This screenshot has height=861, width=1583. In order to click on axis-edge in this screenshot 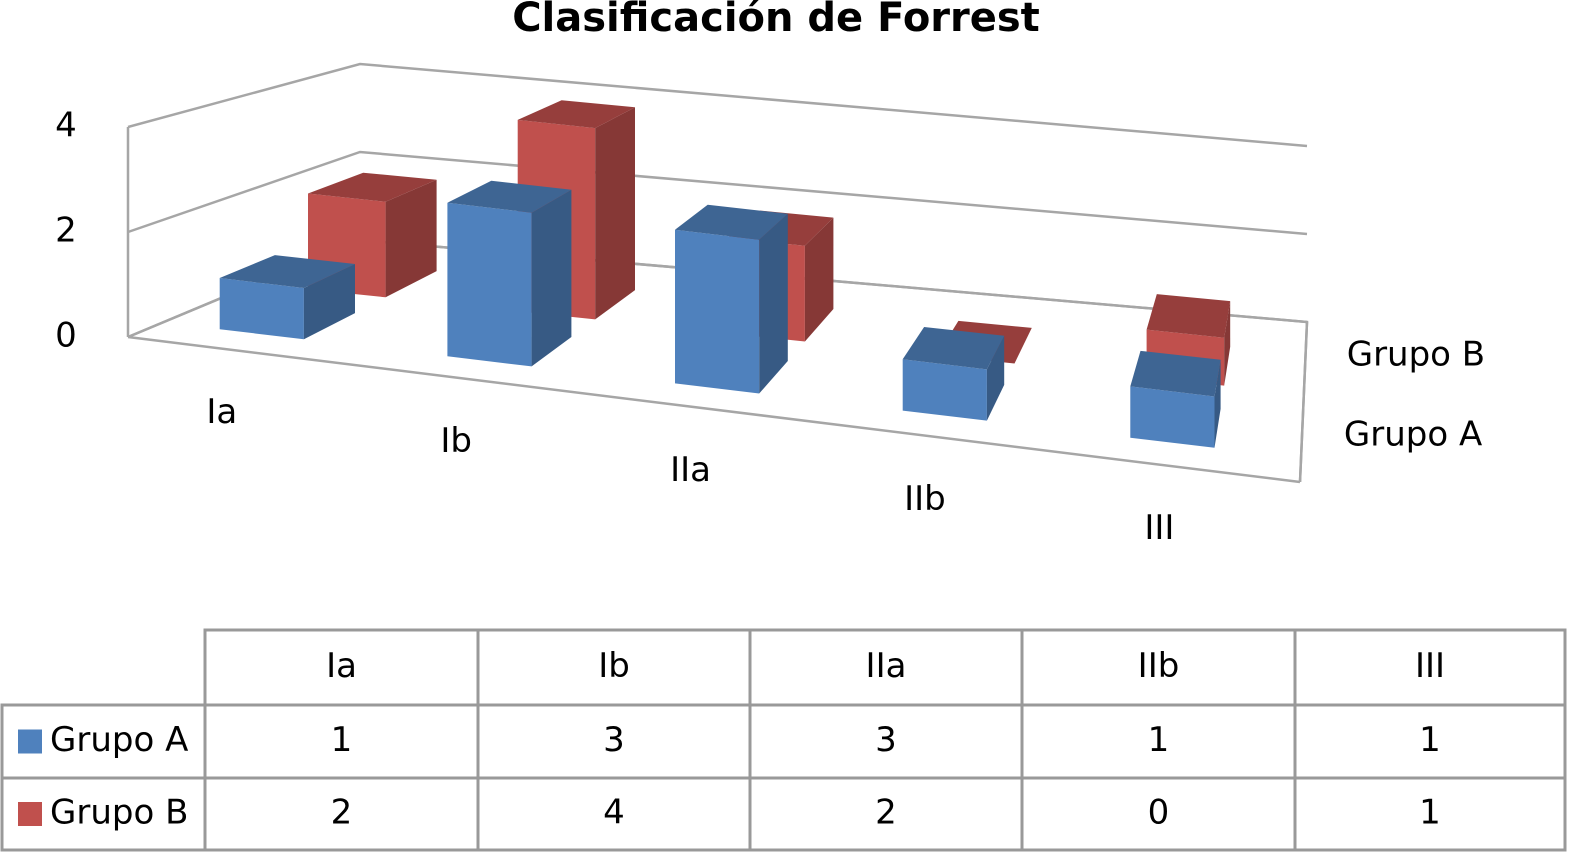, I will do `click(1303, 402)`.